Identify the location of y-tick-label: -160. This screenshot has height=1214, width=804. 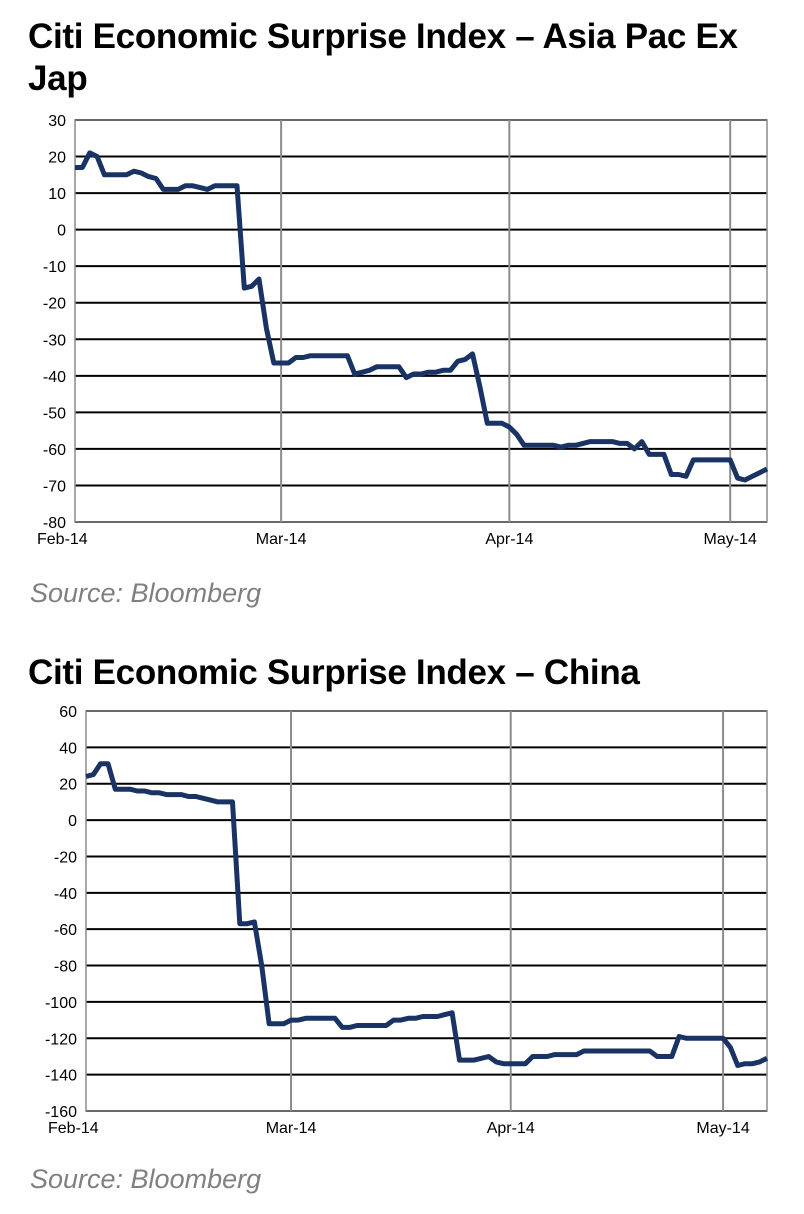
(61, 1112).